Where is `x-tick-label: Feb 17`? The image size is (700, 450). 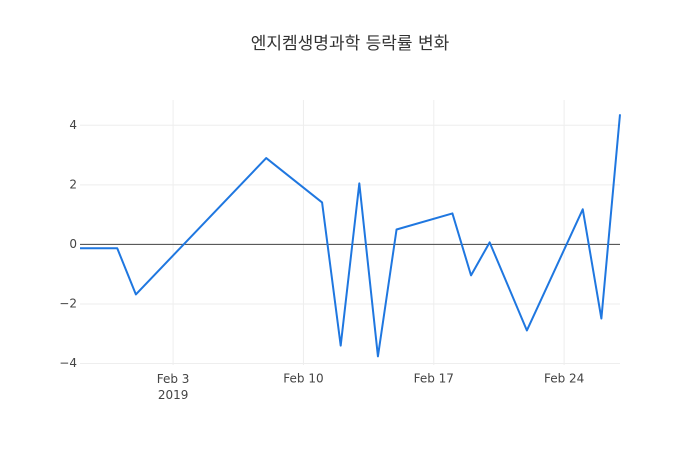 x-tick-label: Feb 17 is located at coordinates (434, 379).